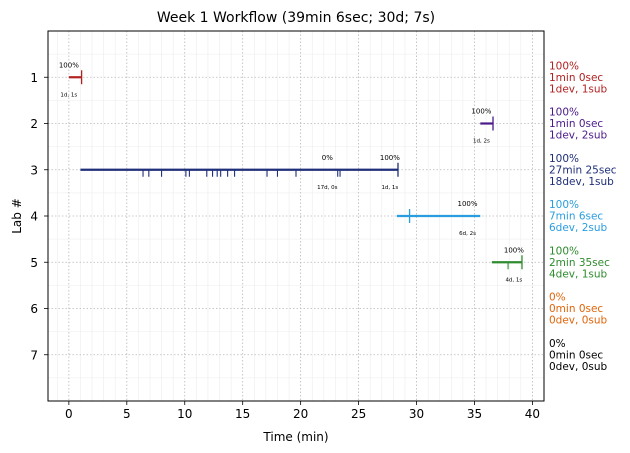 This screenshot has height=453, width=630. I want to click on x-tick-label: 5, so click(127, 414).